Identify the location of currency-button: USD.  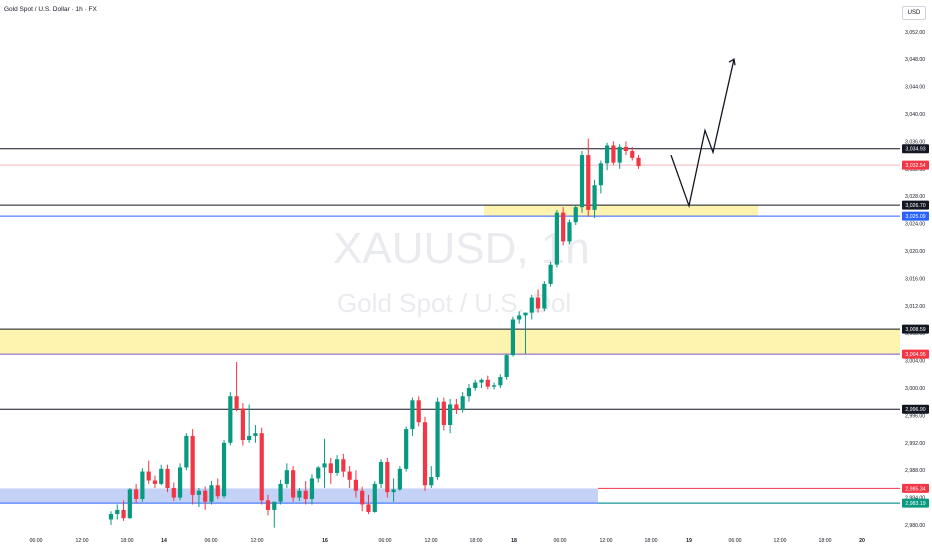
(914, 13).